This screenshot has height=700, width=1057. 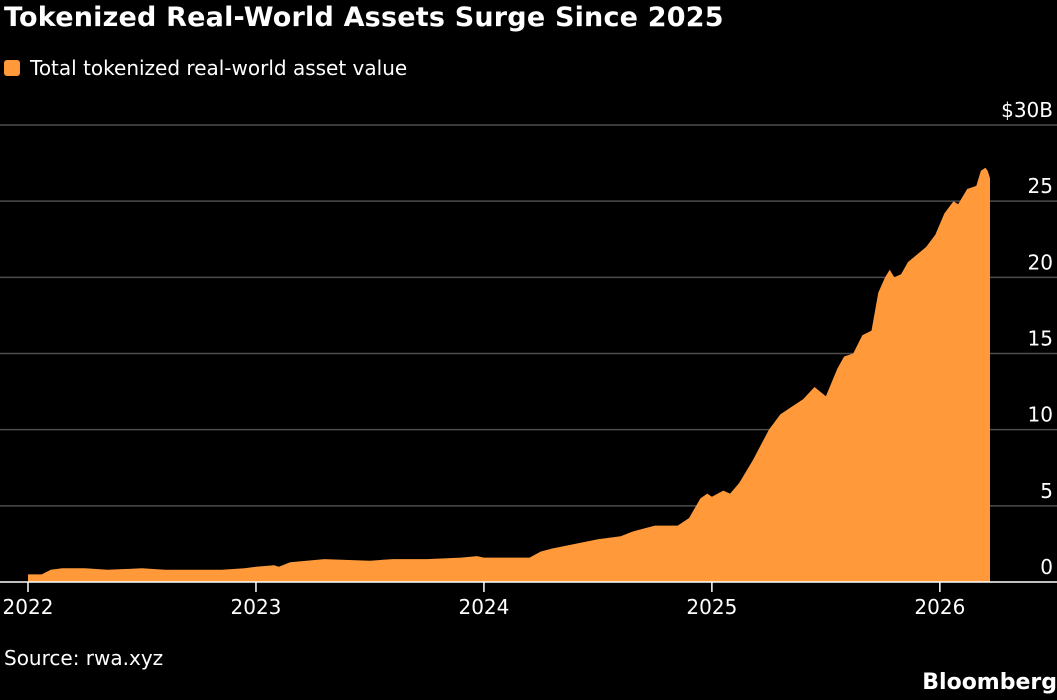 I want to click on x-tick-label-2026: 2026, so click(x=939, y=607).